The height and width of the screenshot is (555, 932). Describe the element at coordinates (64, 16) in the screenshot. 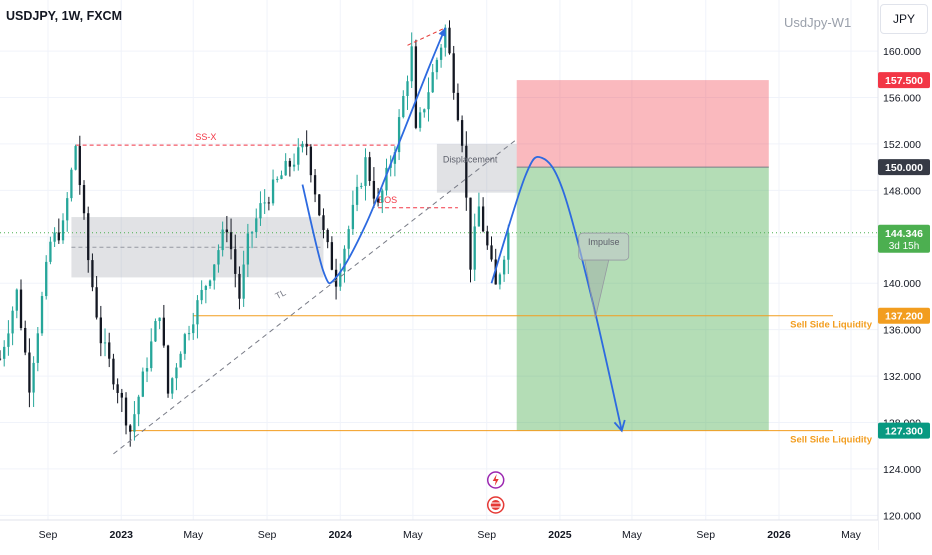

I see `symbol-title: USDJPY, 1W, FXCM` at that location.